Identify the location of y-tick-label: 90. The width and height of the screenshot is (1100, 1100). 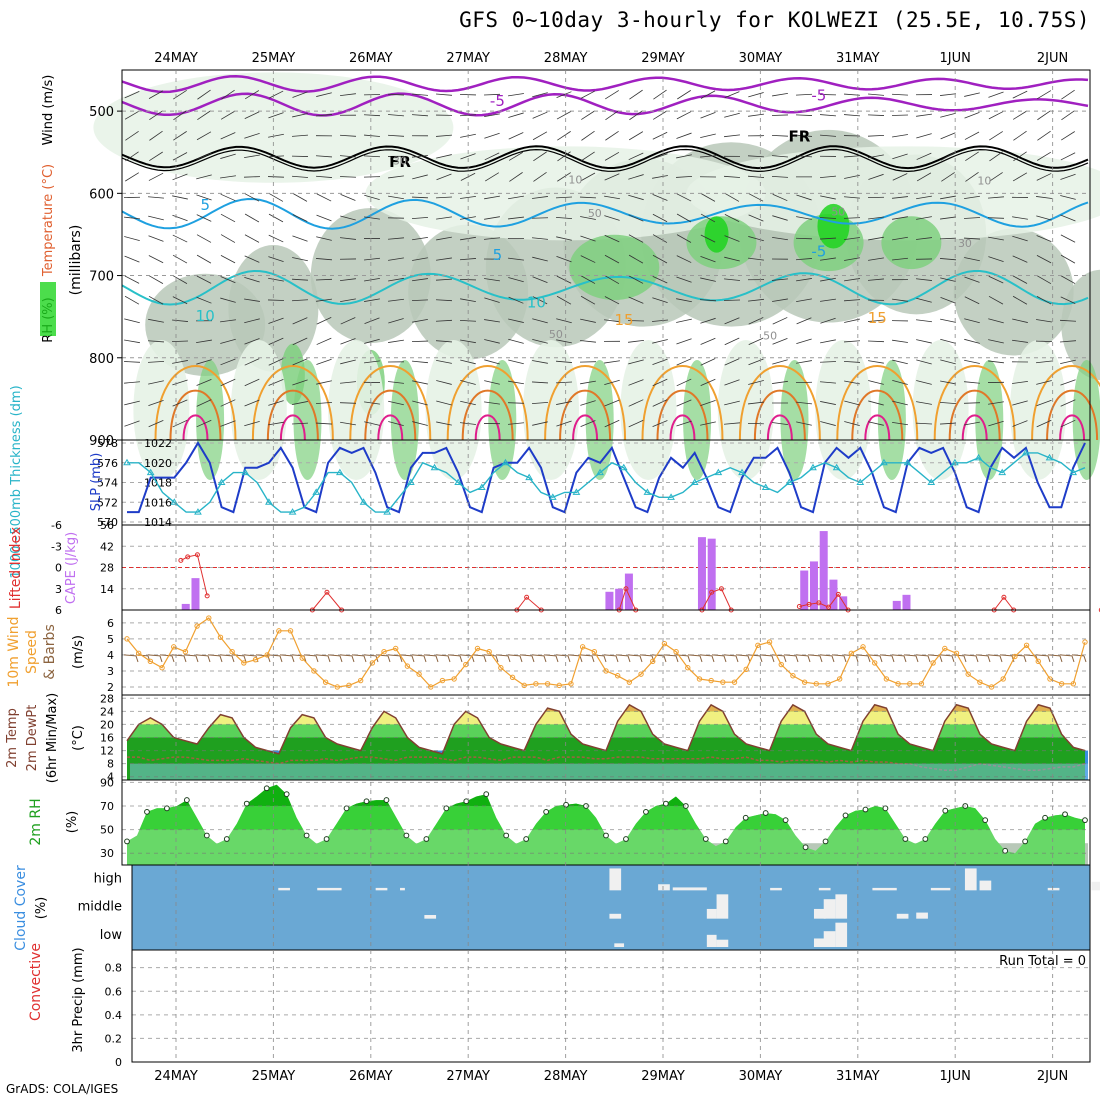
(107, 782).